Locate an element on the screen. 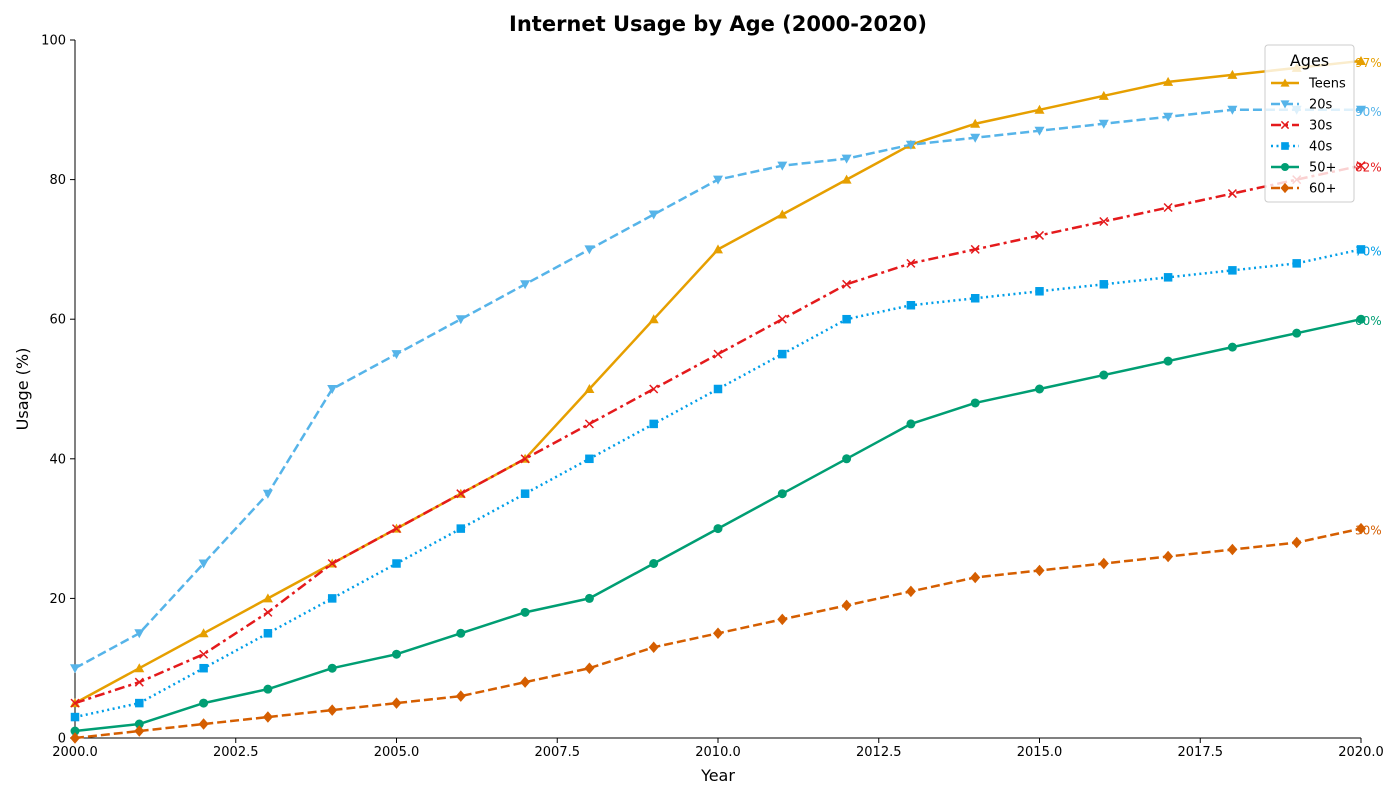 The width and height of the screenshot is (1400, 800). y-tick-label: 0 is located at coordinates (62, 739).